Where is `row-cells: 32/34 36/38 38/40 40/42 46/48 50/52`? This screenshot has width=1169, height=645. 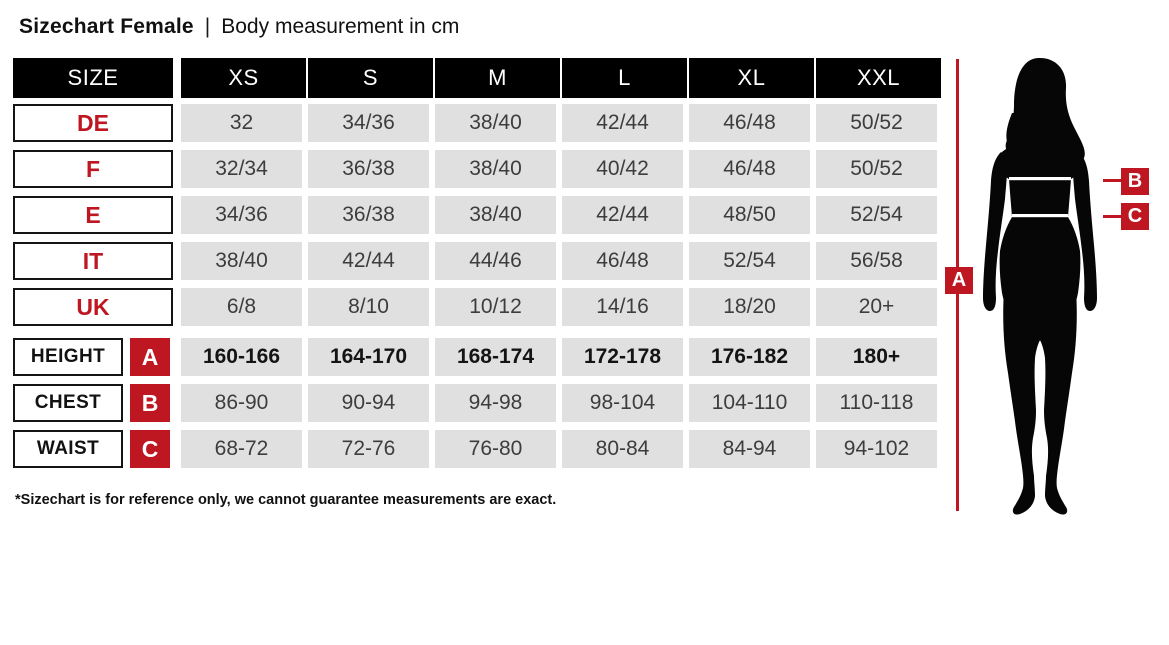
row-cells: 32/34 36/38 38/40 40/42 46/48 50/52 is located at coordinates (562, 169).